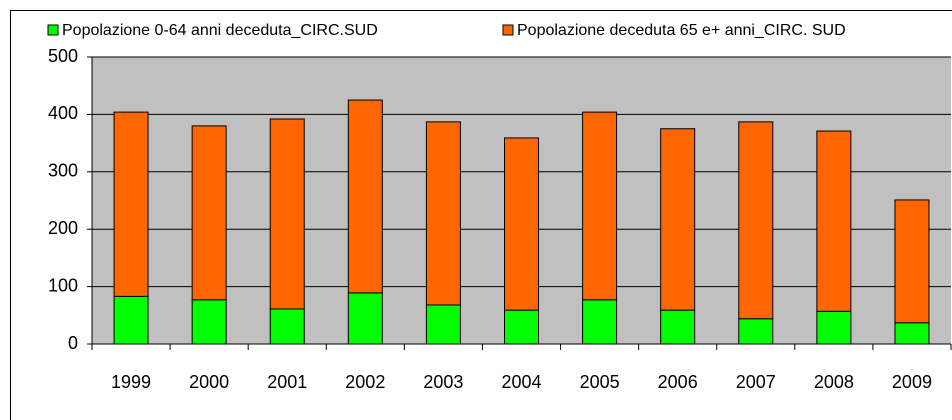 The image size is (952, 420). I want to click on x-tick-label: 2008, so click(834, 382).